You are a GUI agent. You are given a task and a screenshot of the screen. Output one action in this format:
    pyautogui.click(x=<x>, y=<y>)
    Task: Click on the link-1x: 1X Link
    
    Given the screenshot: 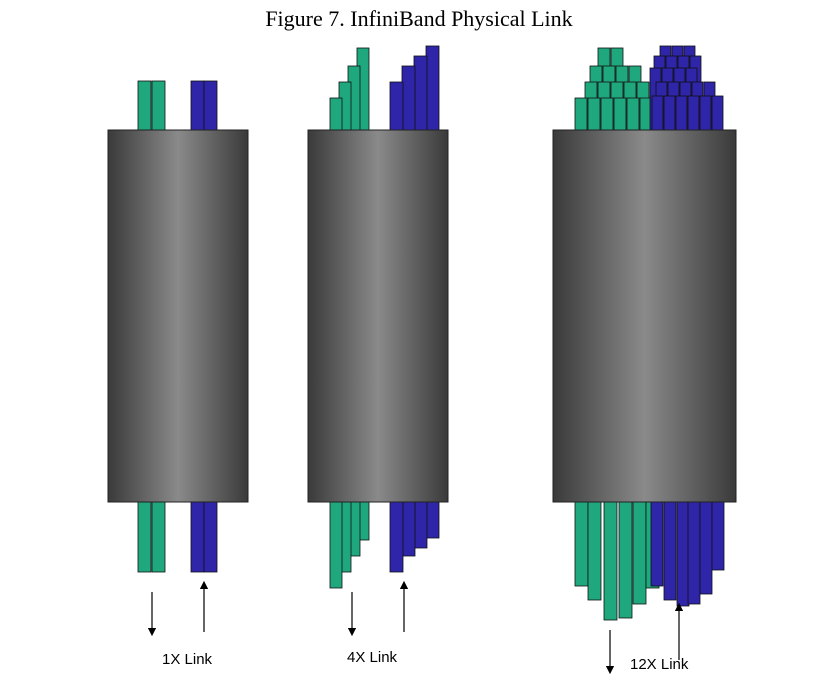 What is the action you would take?
    pyautogui.click(x=178, y=374)
    